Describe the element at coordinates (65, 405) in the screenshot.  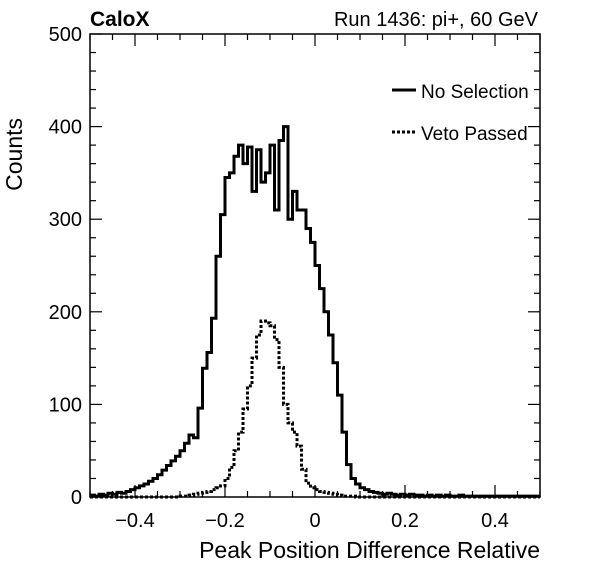
I see `y-tick-label: 100` at that location.